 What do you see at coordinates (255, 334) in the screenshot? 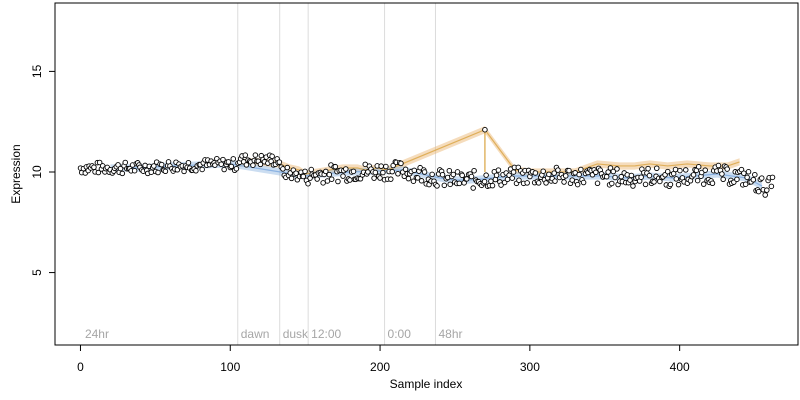
I see `event-marker-label: dawn` at bounding box center [255, 334].